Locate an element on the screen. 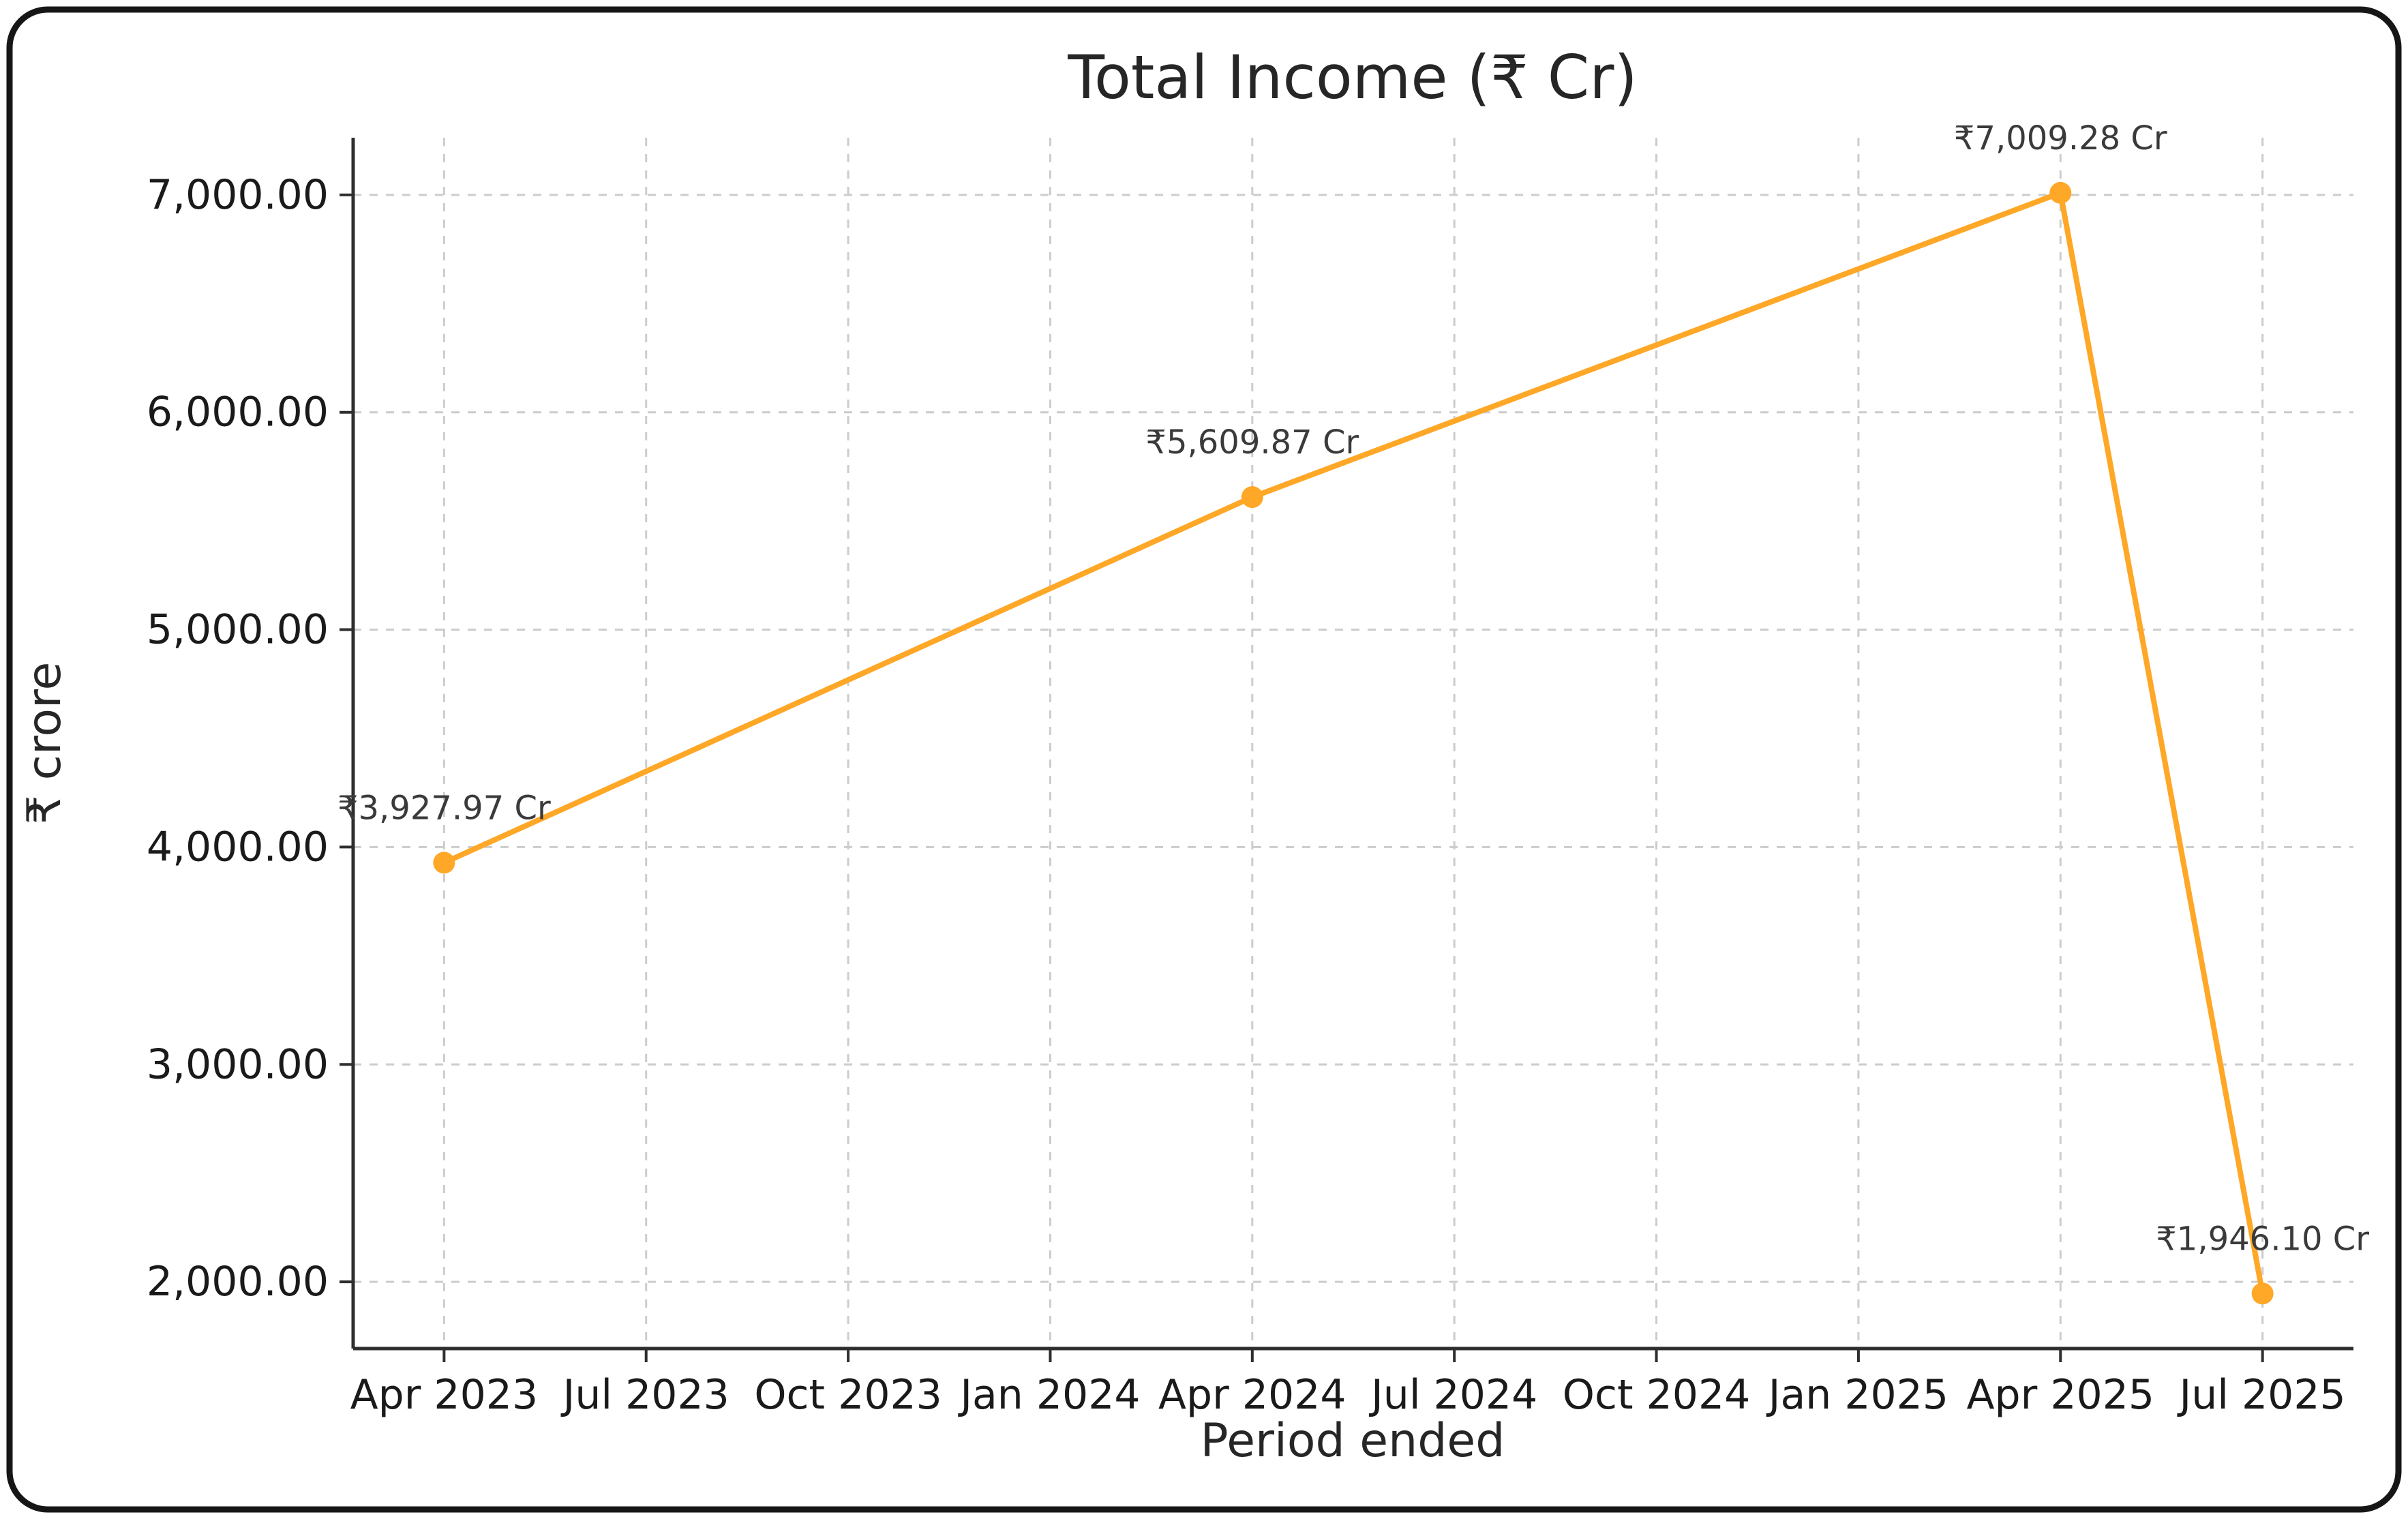 The width and height of the screenshot is (2408, 1519). chart-title: Total Income (₹ Cr) is located at coordinates (1352, 77).